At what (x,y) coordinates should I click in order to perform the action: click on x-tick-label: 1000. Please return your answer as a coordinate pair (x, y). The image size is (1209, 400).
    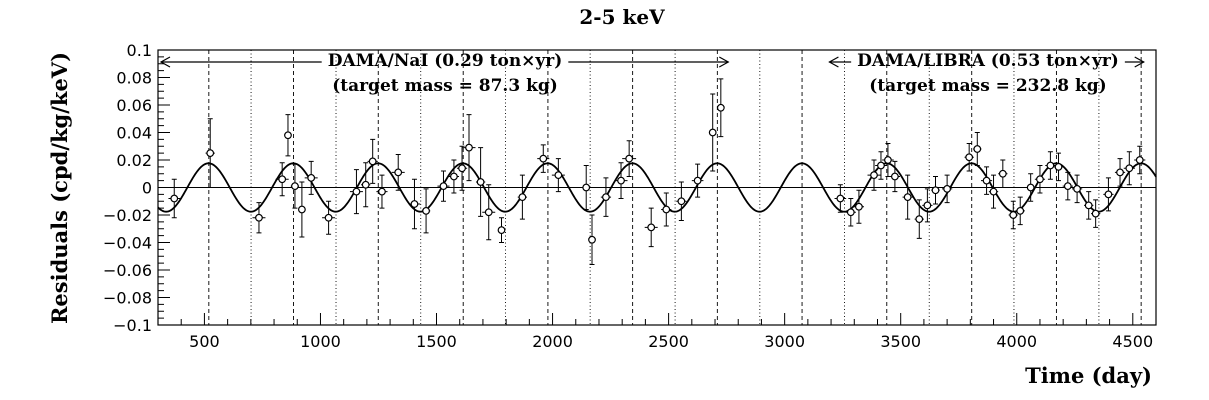
    Looking at the image, I should click on (320, 341).